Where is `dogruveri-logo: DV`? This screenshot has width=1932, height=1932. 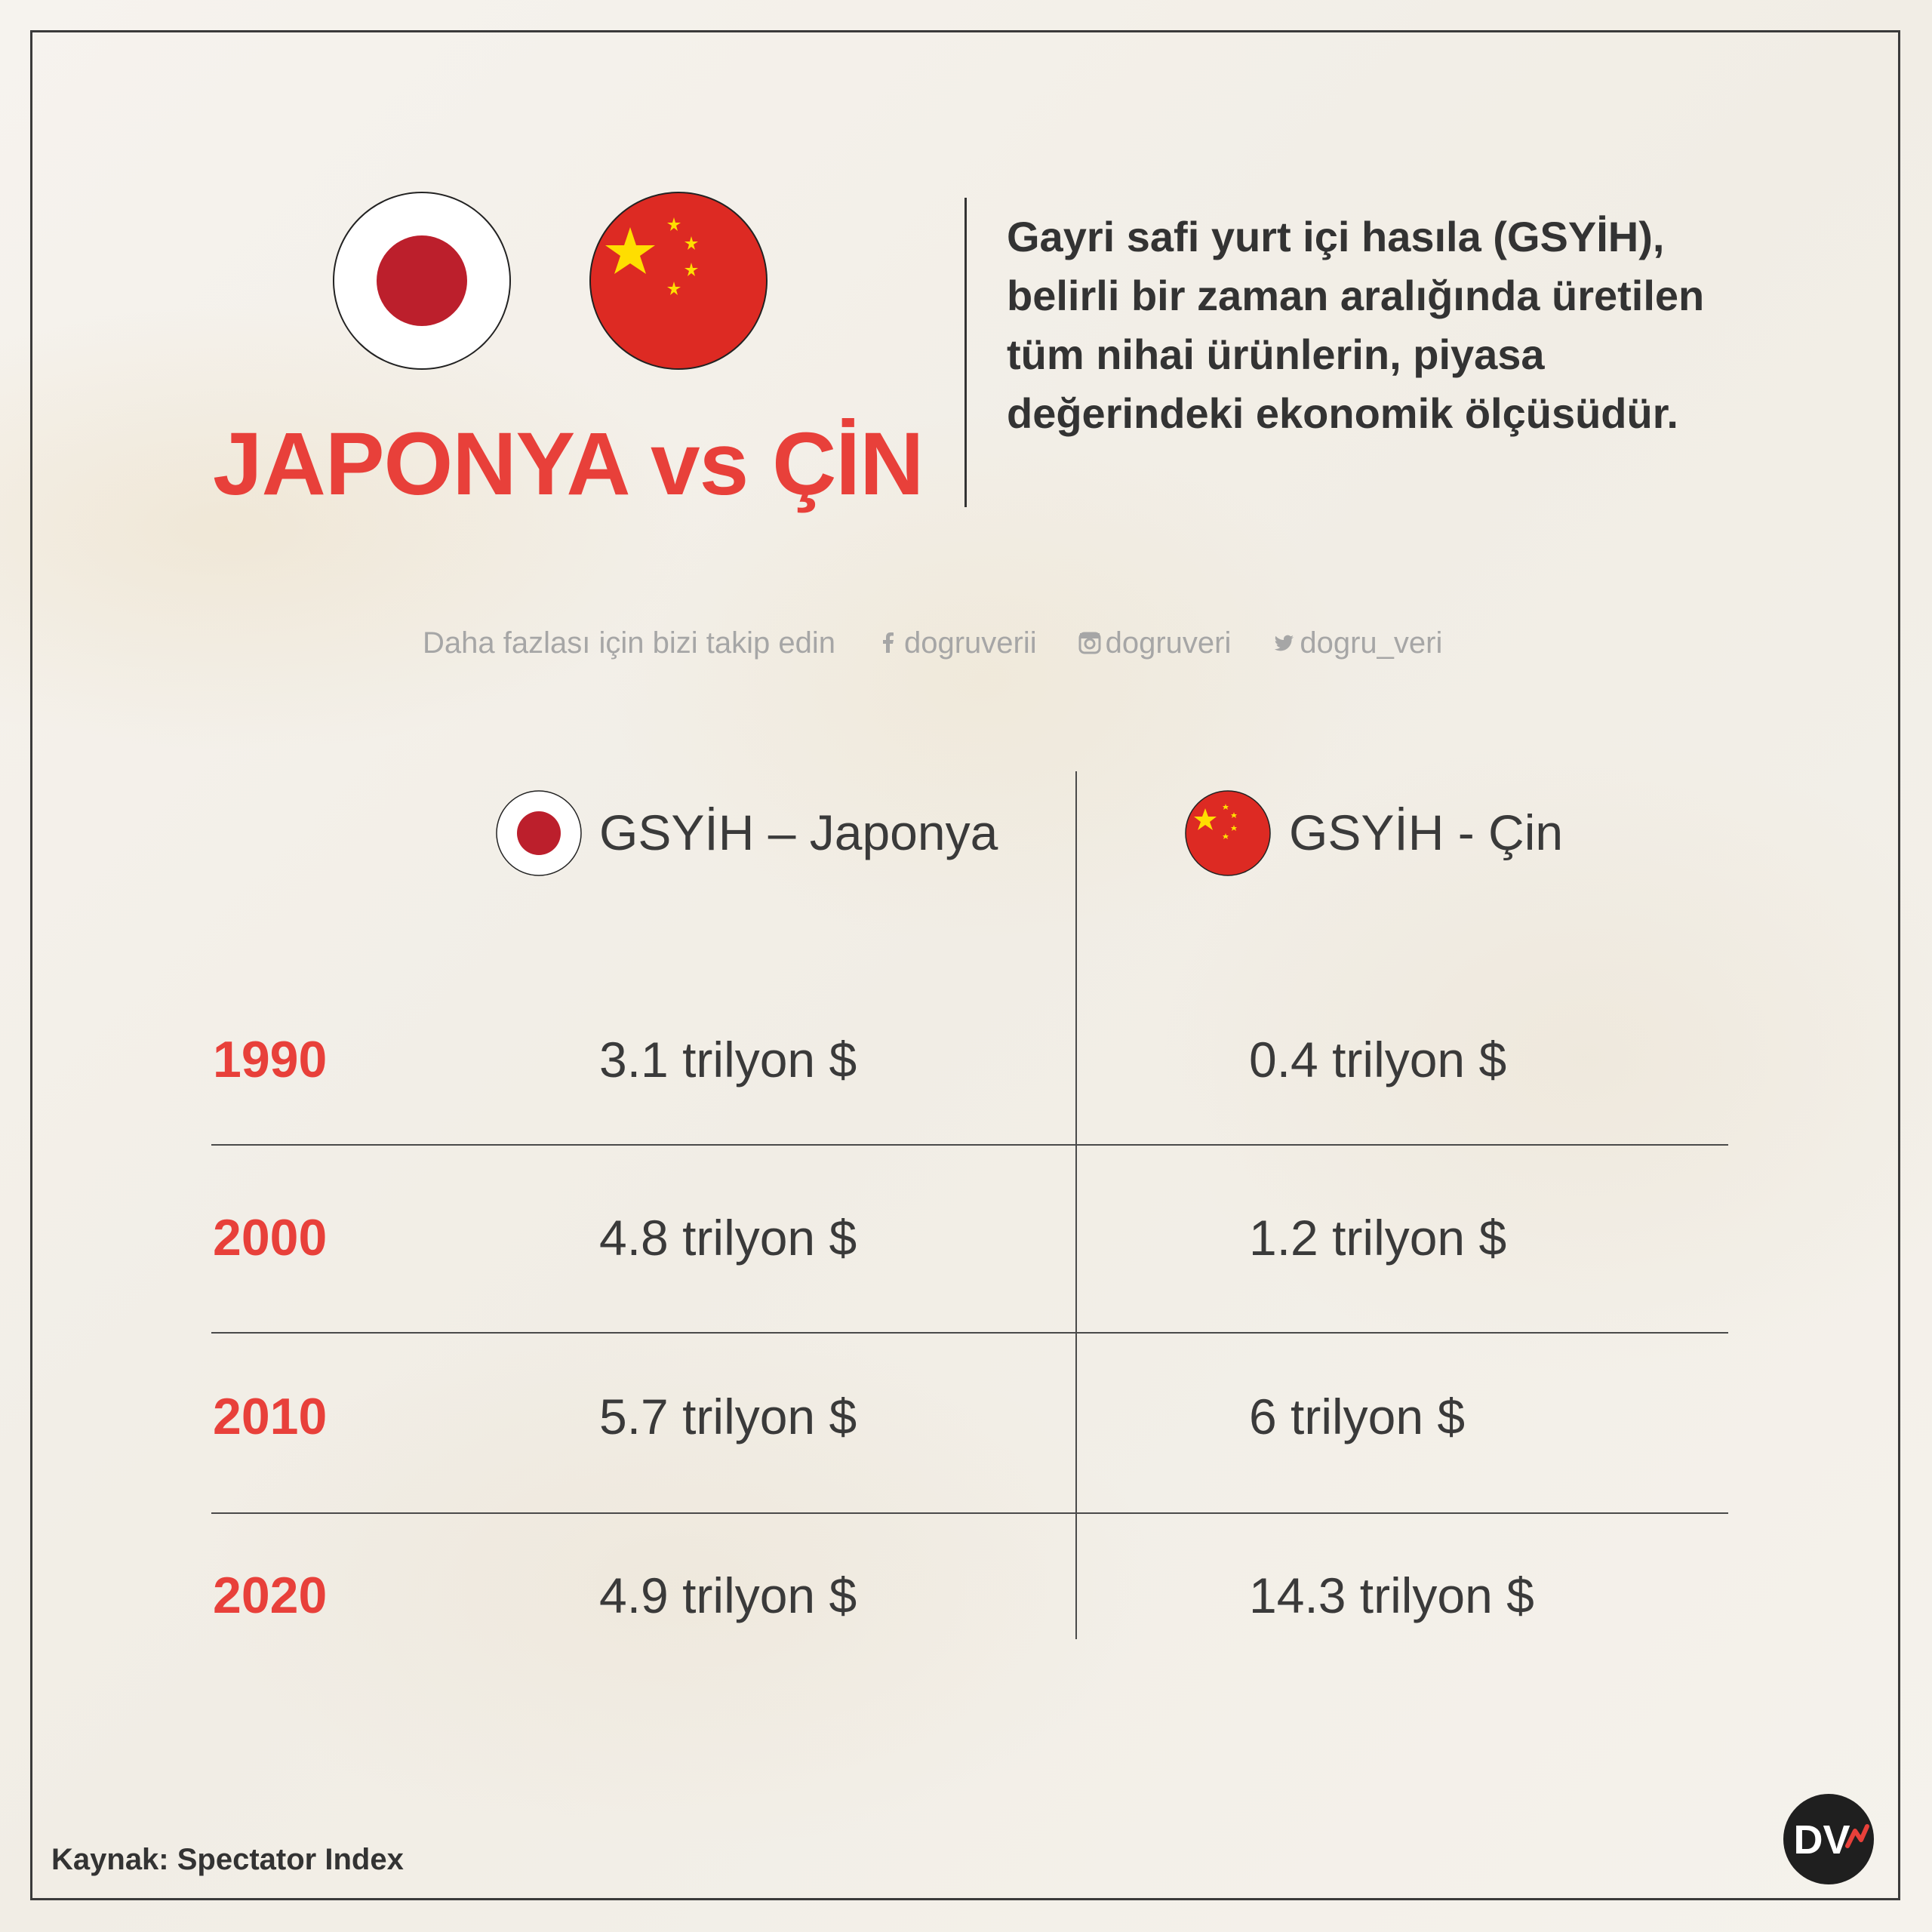 dogruveri-logo: DV is located at coordinates (1829, 1839).